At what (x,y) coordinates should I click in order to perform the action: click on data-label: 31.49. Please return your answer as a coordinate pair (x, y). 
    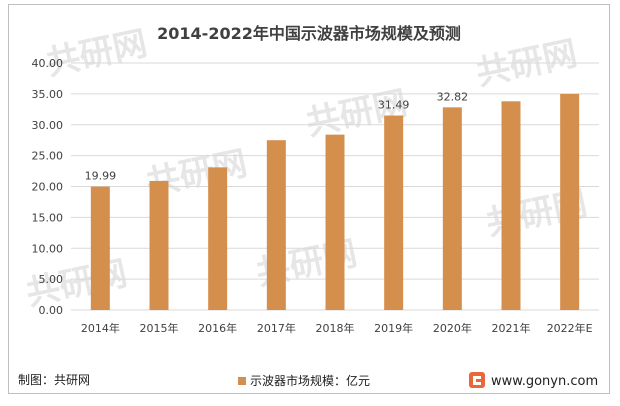
    Looking at the image, I should click on (394, 105).